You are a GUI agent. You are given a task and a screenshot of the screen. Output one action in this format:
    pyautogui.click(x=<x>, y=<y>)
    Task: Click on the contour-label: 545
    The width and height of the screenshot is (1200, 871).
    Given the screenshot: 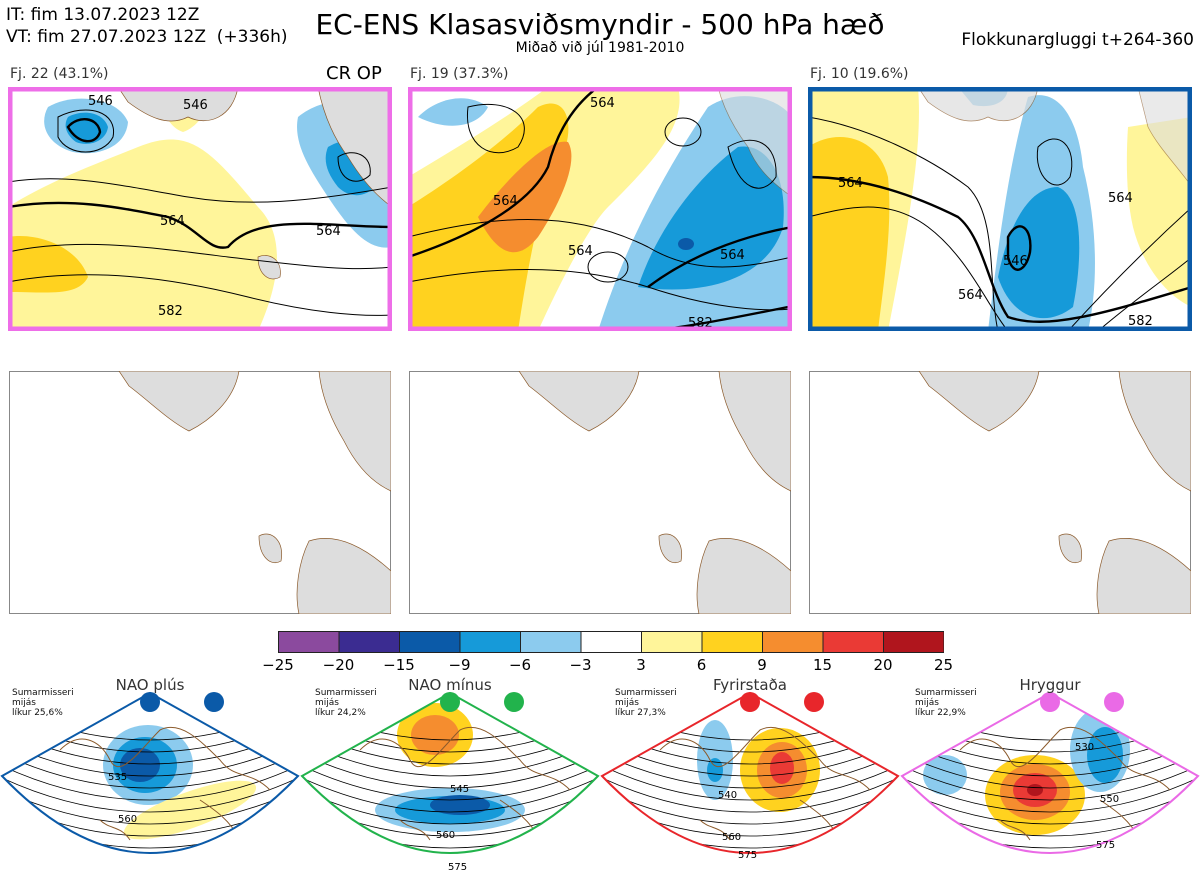 What is the action you would take?
    pyautogui.click(x=459, y=789)
    